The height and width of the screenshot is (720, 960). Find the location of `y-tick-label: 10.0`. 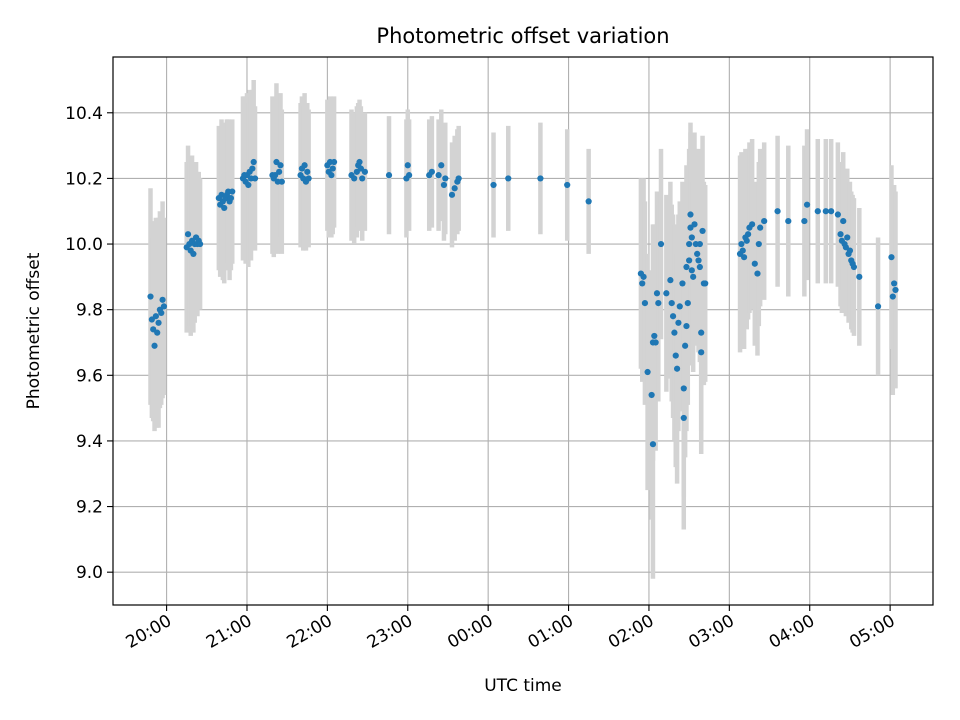

y-tick-label: 10.0 is located at coordinates (84, 245).